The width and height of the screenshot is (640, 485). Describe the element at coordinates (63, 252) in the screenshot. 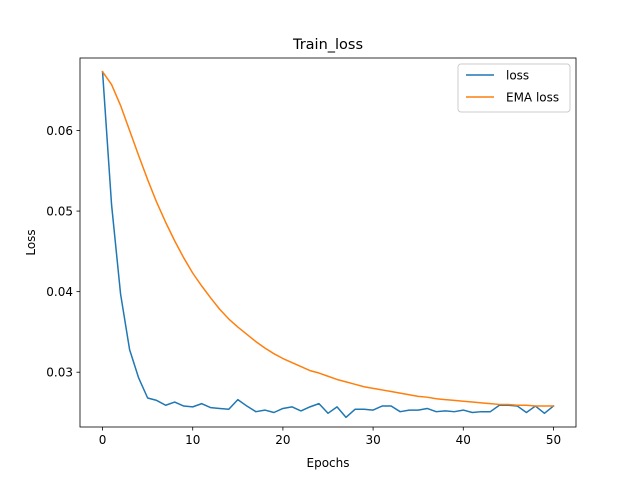

I see `y-axis-ticks: 0.03 0.04 0.05 0.06` at that location.